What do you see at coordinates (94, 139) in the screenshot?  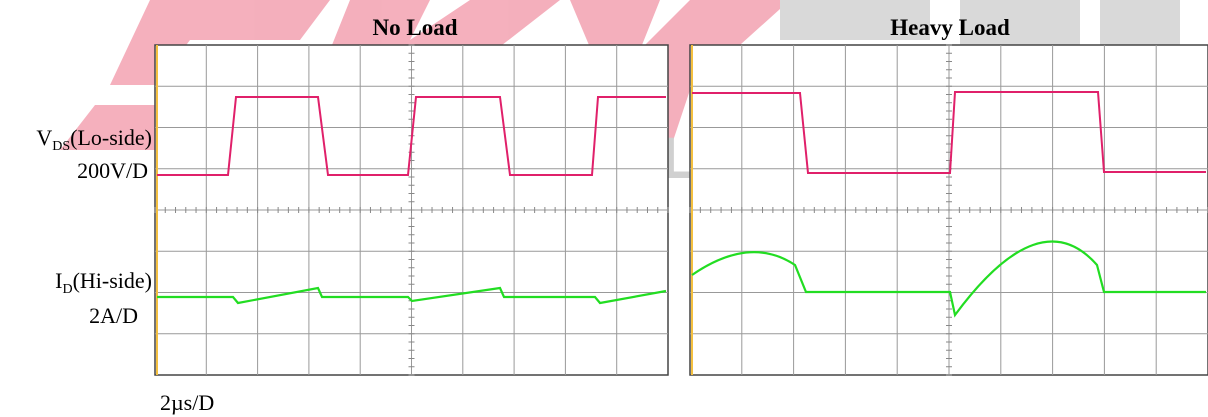 I see `axis-label: VDS(Lo-side)` at bounding box center [94, 139].